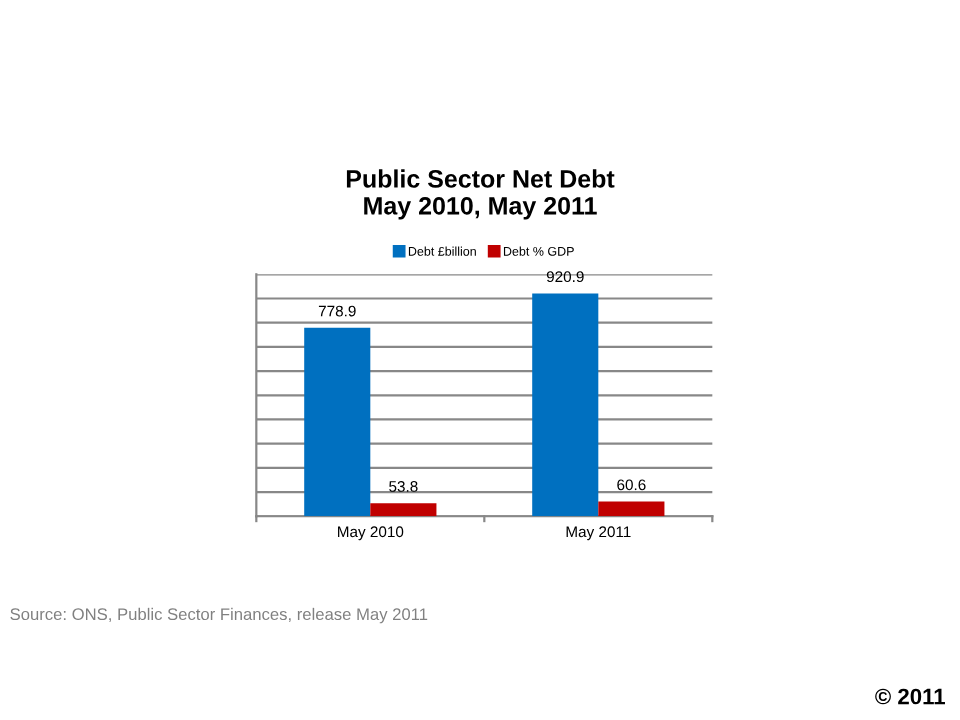  What do you see at coordinates (480, 194) in the screenshot?
I see `chart-title: Public Sector Net Debt May 2010, May 2011` at bounding box center [480, 194].